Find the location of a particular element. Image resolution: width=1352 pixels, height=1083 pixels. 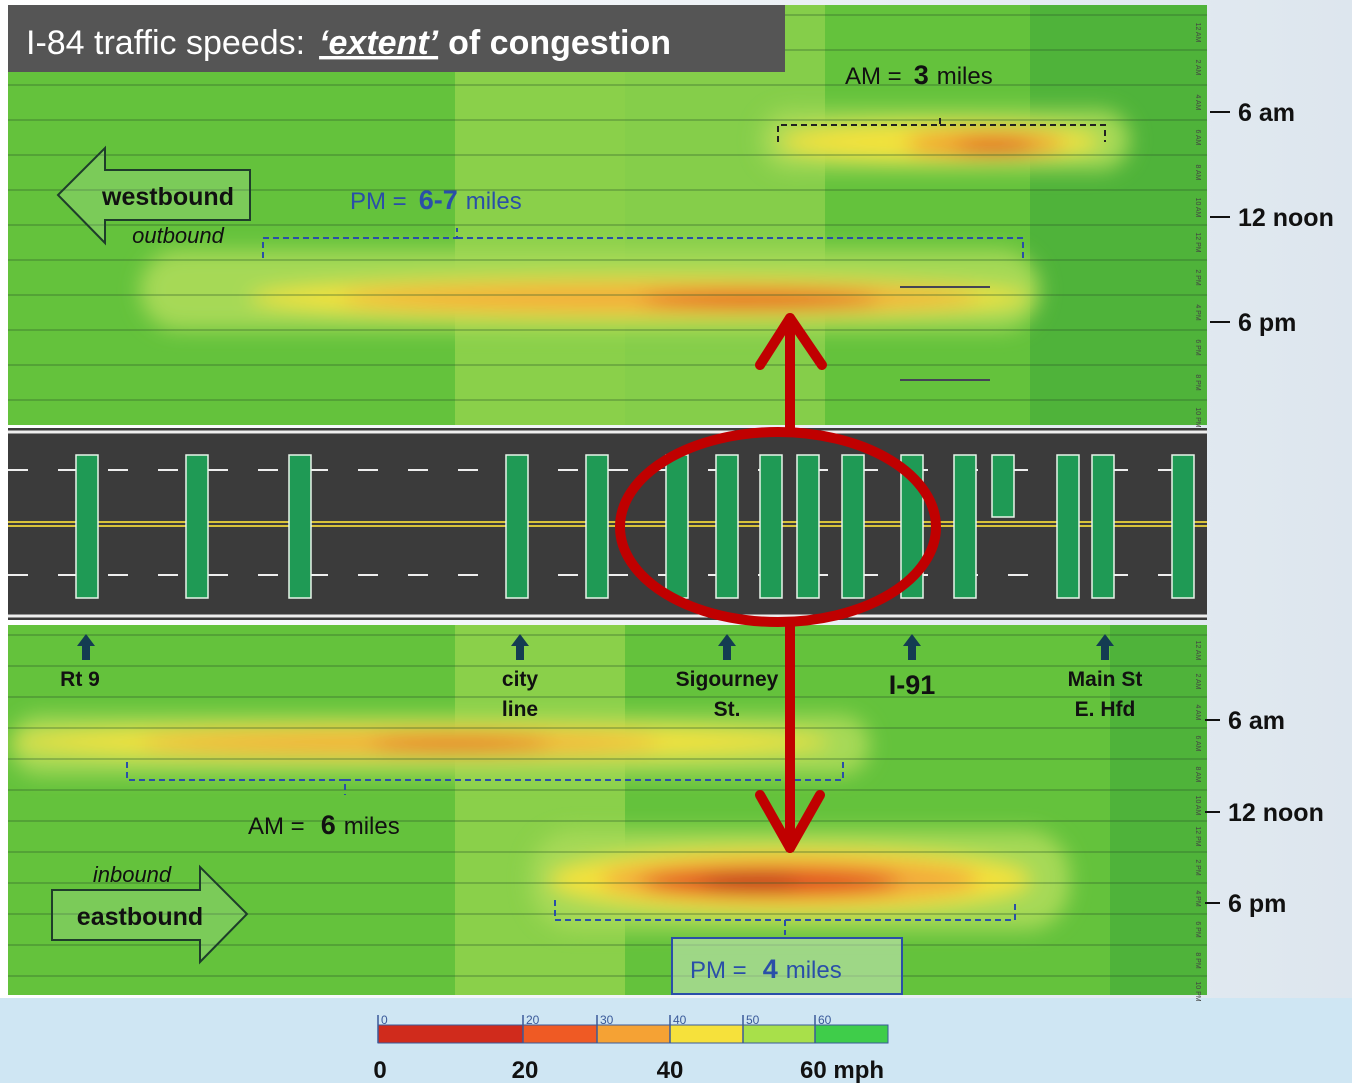

am-extent: AM = 6 miles is located at coordinates (324, 825).